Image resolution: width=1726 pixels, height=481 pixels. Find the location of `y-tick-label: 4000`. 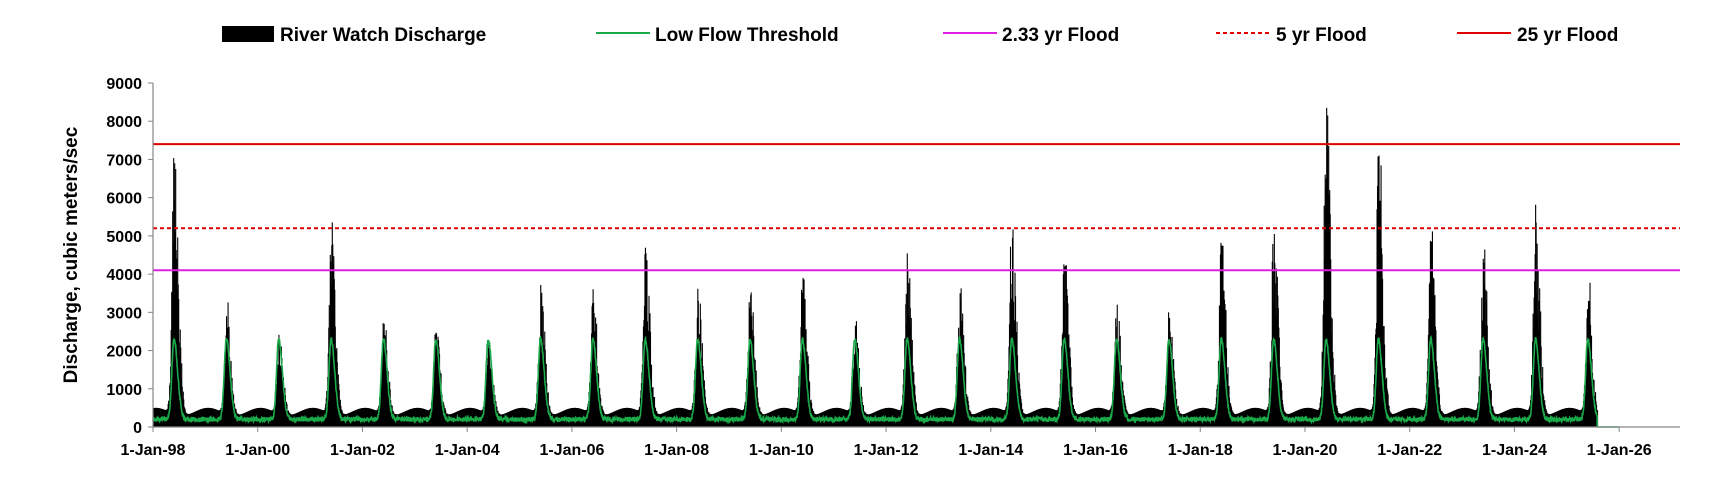

y-tick-label: 4000 is located at coordinates (124, 275).